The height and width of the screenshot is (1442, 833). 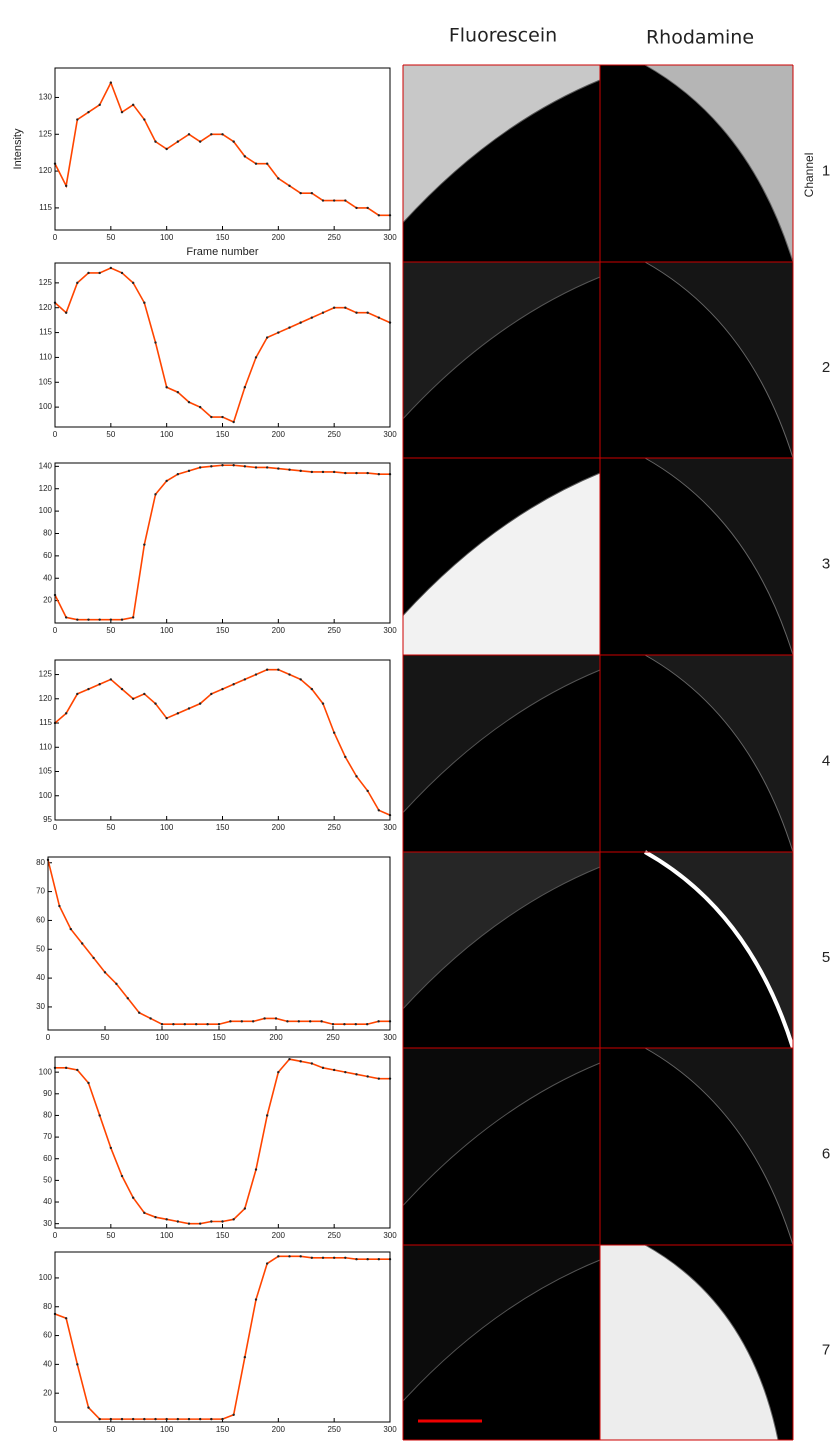 What do you see at coordinates (46, 97) in the screenshot?
I see `y-tick-label: 130` at bounding box center [46, 97].